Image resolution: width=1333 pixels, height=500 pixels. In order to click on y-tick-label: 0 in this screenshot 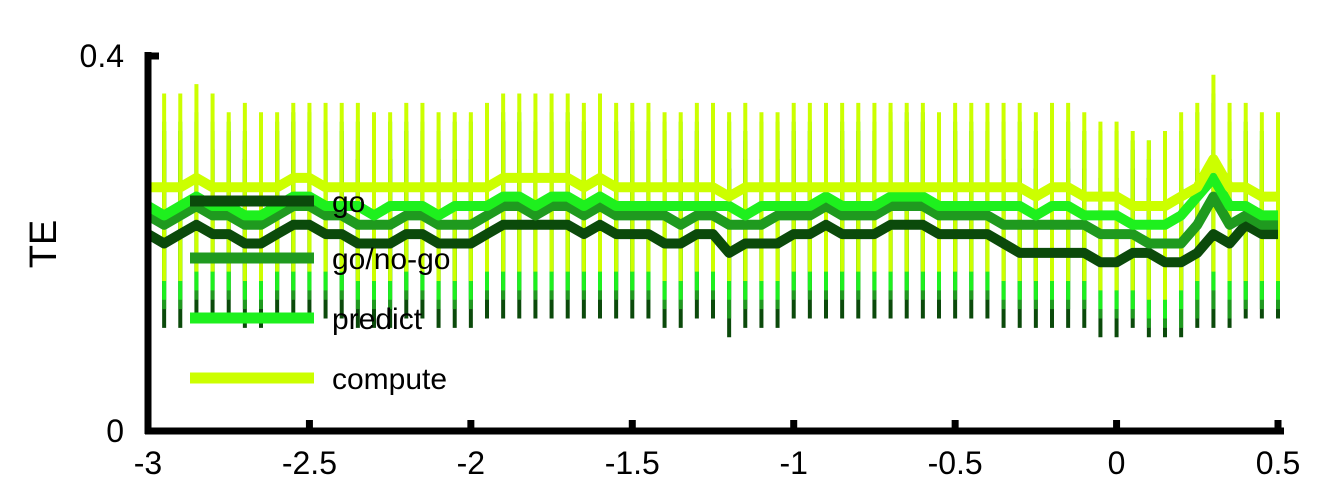, I will do `click(115, 431)`.